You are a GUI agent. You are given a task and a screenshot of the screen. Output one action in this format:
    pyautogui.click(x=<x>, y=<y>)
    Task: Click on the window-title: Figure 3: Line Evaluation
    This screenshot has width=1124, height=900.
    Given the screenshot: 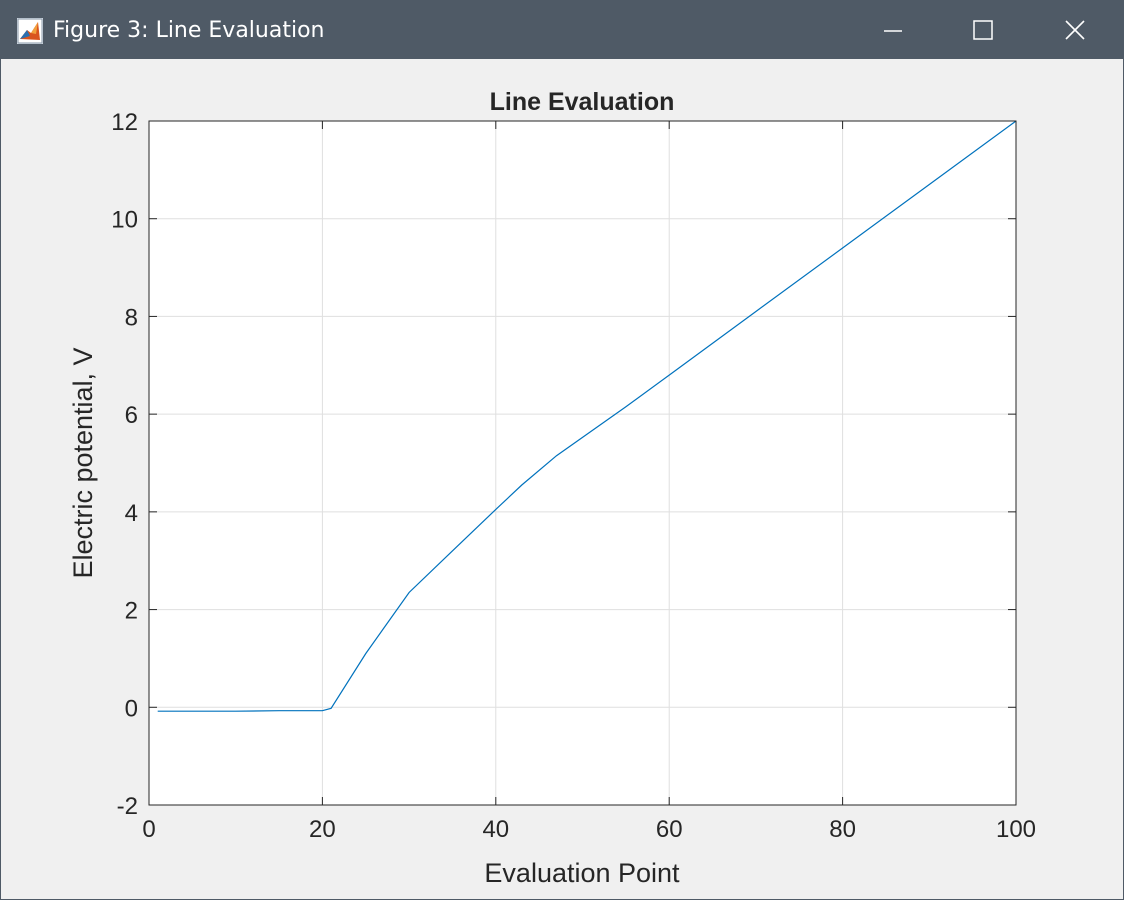 What is the action you would take?
    pyautogui.click(x=189, y=30)
    